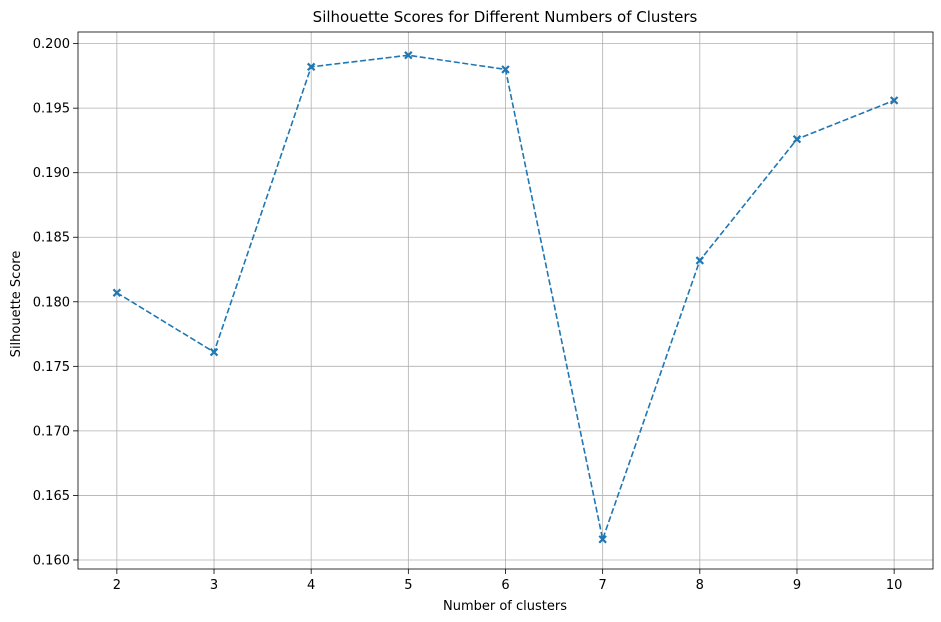  I want to click on x-tick-label: 10, so click(894, 585).